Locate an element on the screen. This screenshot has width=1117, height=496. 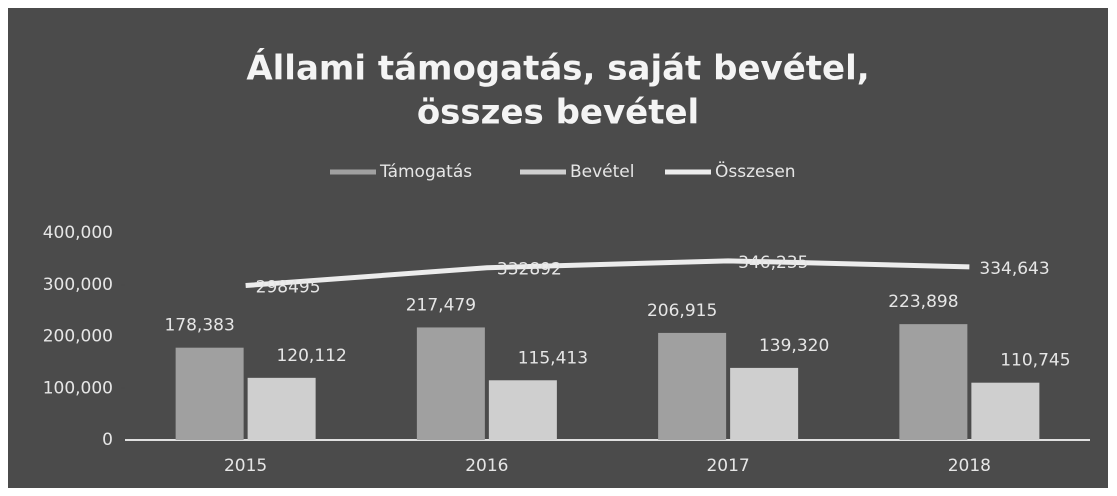
x-tick-label: 2016 is located at coordinates (486, 466).